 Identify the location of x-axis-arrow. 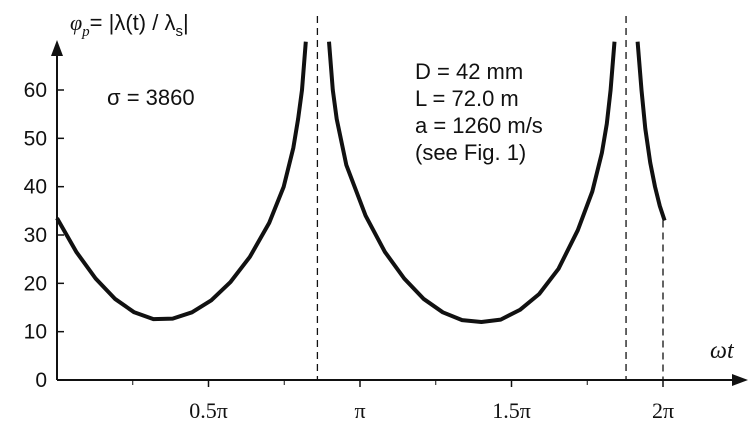
(740, 380).